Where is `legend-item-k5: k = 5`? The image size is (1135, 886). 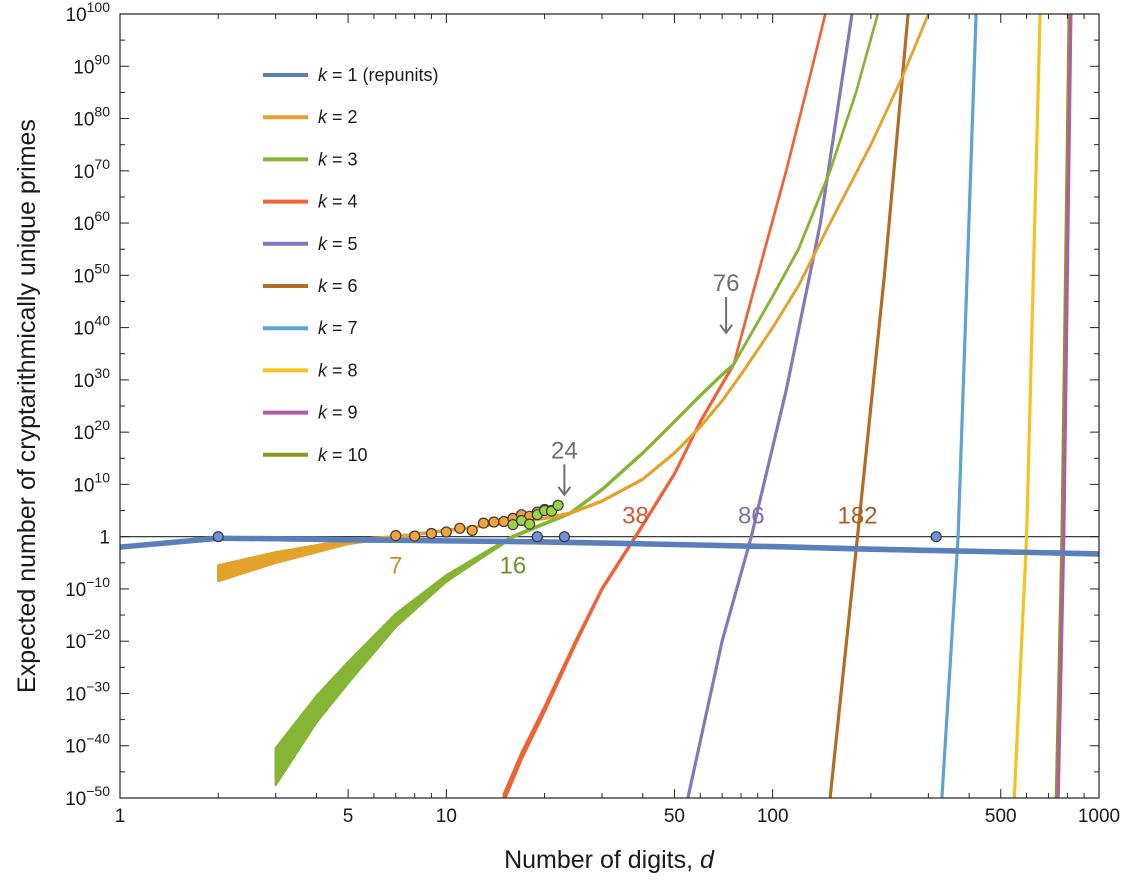
legend-item-k5: k = 5 is located at coordinates (310, 244).